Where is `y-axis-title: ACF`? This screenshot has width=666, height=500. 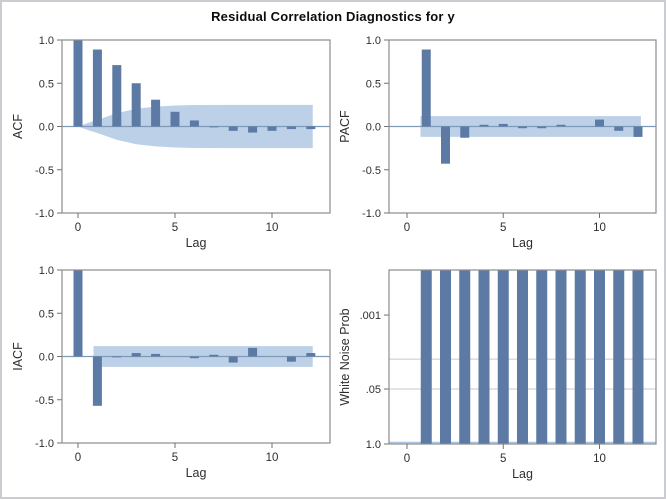 y-axis-title: ACF is located at coordinates (18, 126).